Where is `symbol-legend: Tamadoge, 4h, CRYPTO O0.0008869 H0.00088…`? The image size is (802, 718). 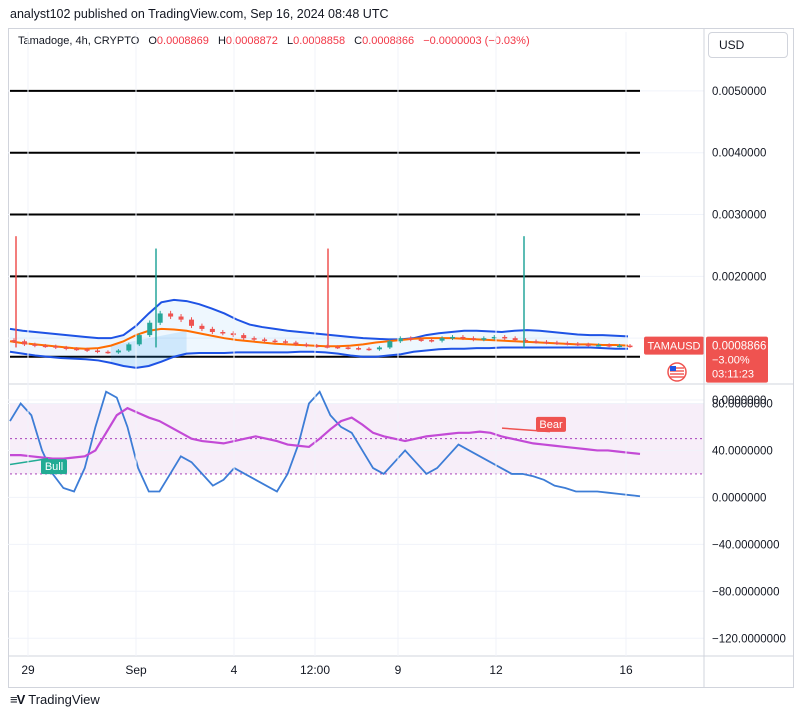
symbol-legend: Tamadoge, 4h, CRYPTO O0.0008869 H0.00088… is located at coordinates (274, 41).